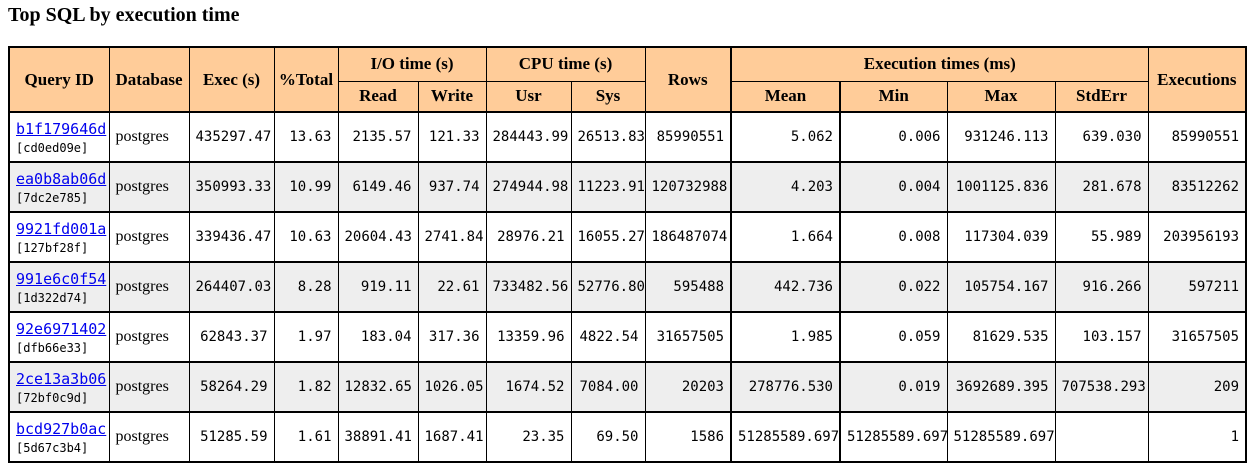 This screenshot has height=465, width=1259. I want to click on col-header-usr: Usr, so click(528, 96).